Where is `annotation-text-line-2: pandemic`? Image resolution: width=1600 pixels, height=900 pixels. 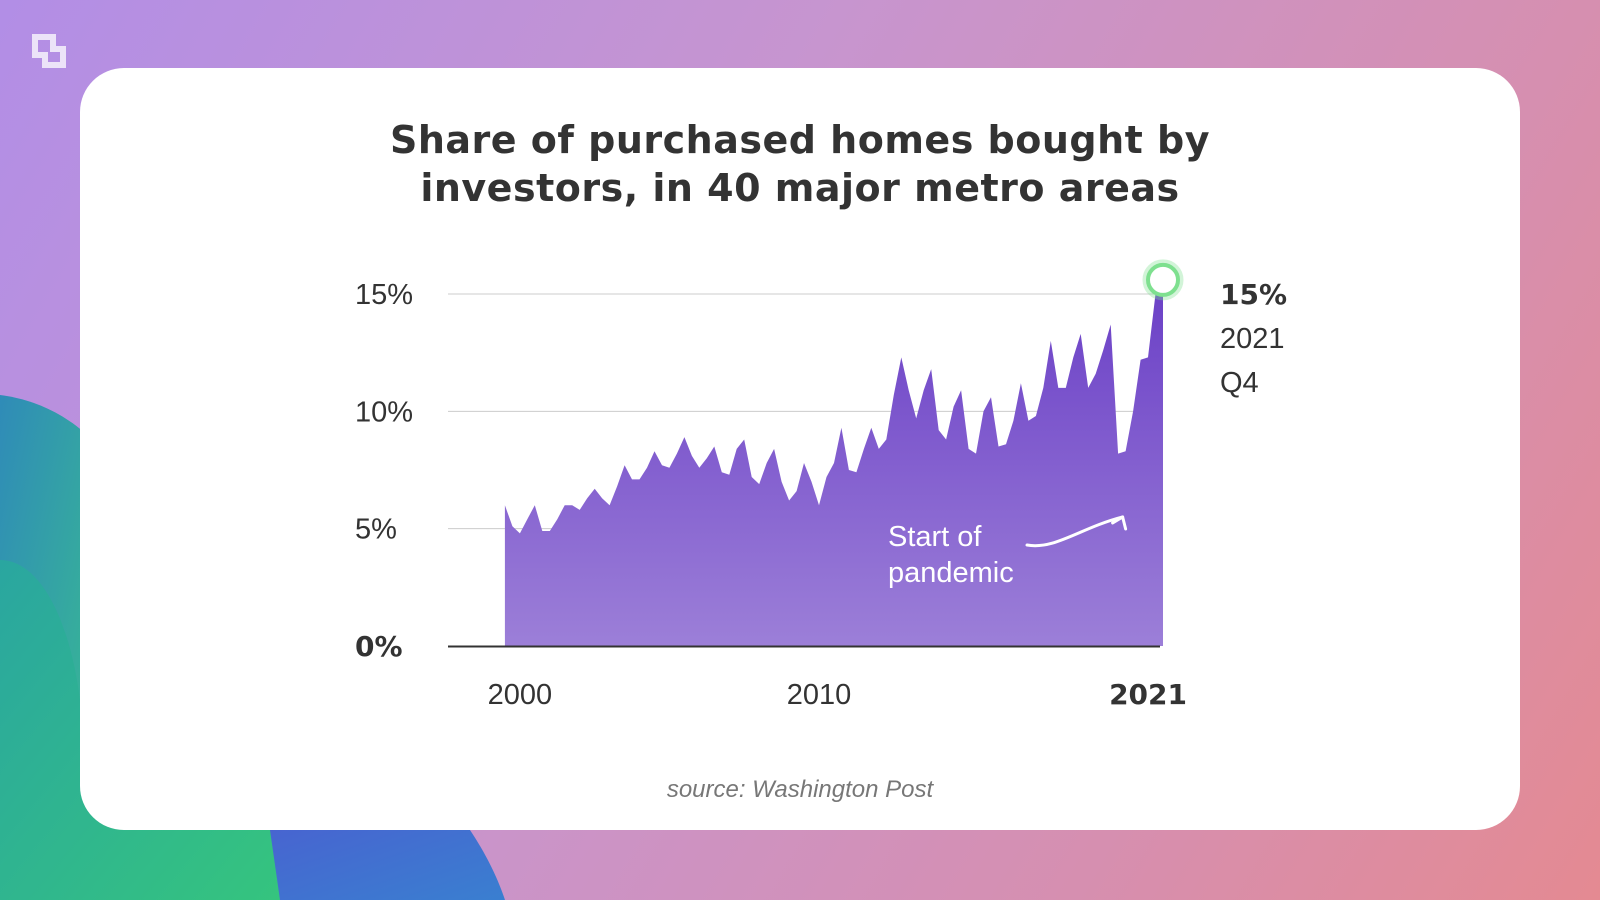
annotation-text-line-2: pandemic is located at coordinates (951, 573).